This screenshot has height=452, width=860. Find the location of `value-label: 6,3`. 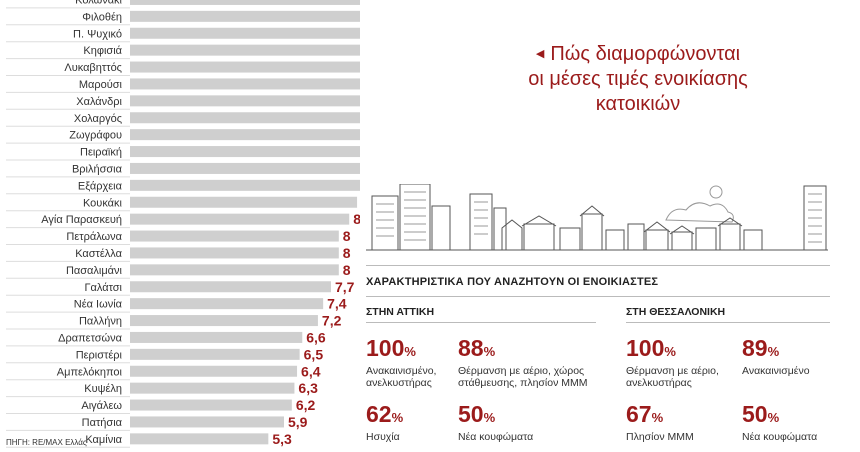

value-label: 6,3 is located at coordinates (308, 388).